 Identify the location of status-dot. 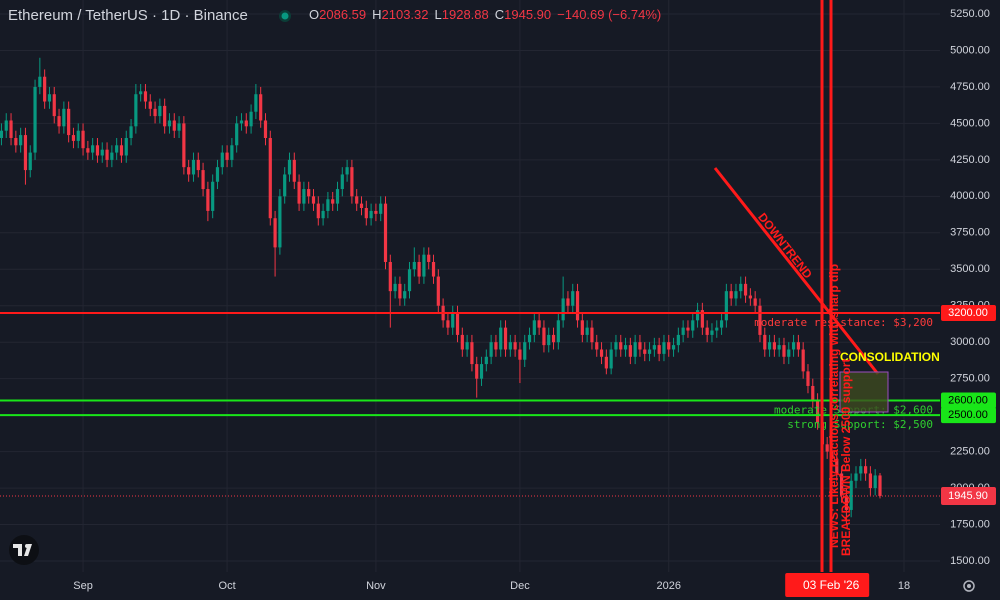
(285, 16).